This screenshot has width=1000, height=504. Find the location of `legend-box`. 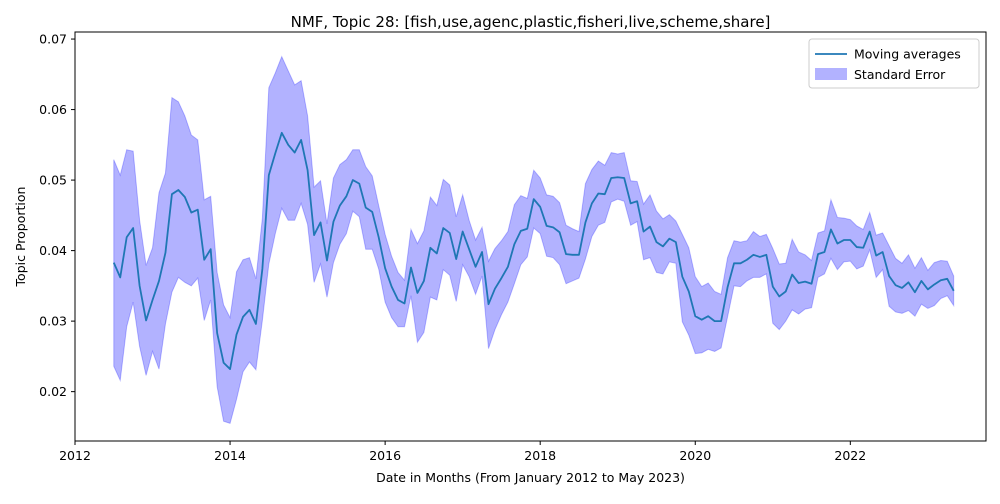

legend-box is located at coordinates (894, 63).